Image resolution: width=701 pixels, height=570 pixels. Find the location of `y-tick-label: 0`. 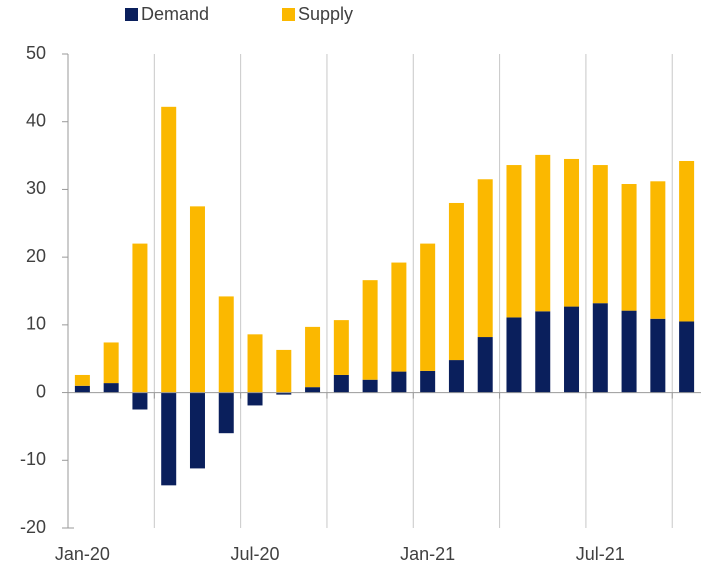

y-tick-label: 0 is located at coordinates (41, 391).